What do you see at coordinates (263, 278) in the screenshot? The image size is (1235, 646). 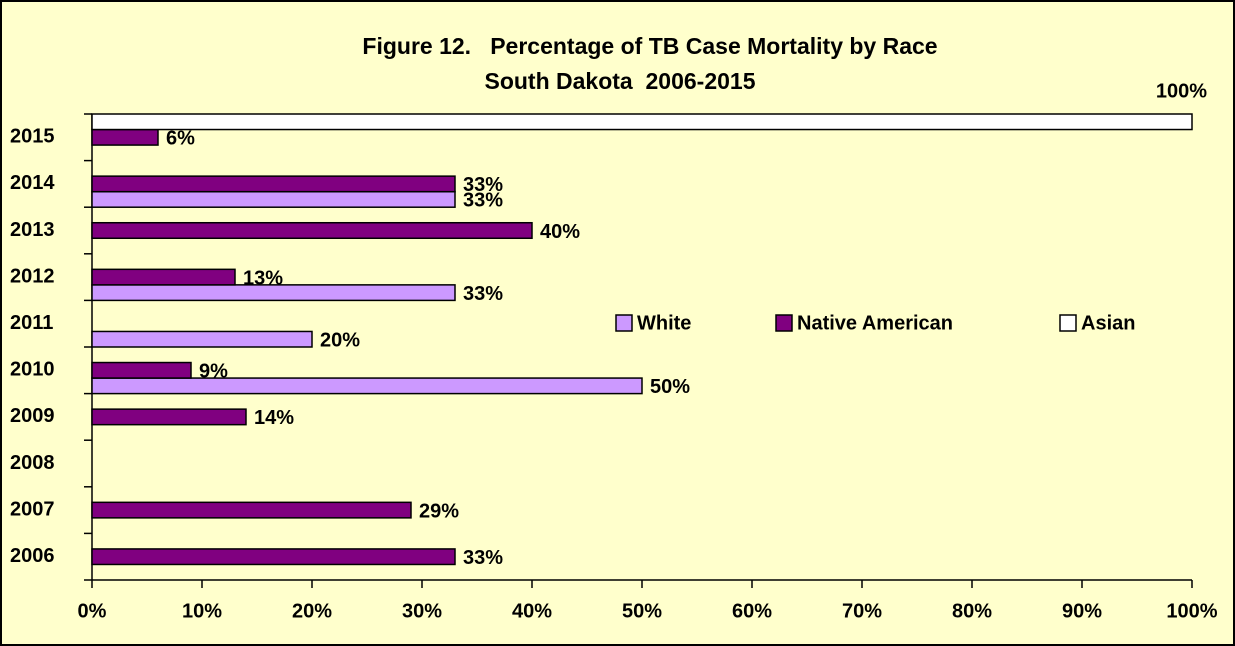 I see `data-label: 13%` at bounding box center [263, 278].